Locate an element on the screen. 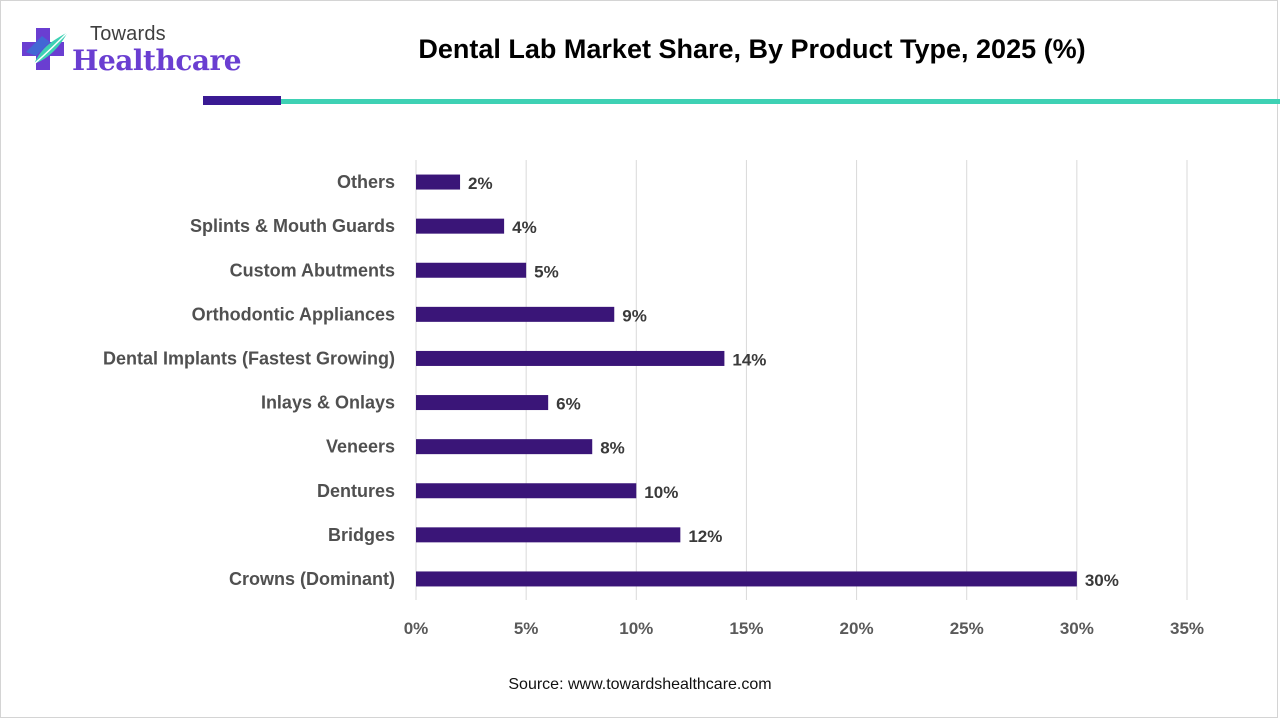 The height and width of the screenshot is (720, 1280). header-rule is located at coordinates (780, 101).